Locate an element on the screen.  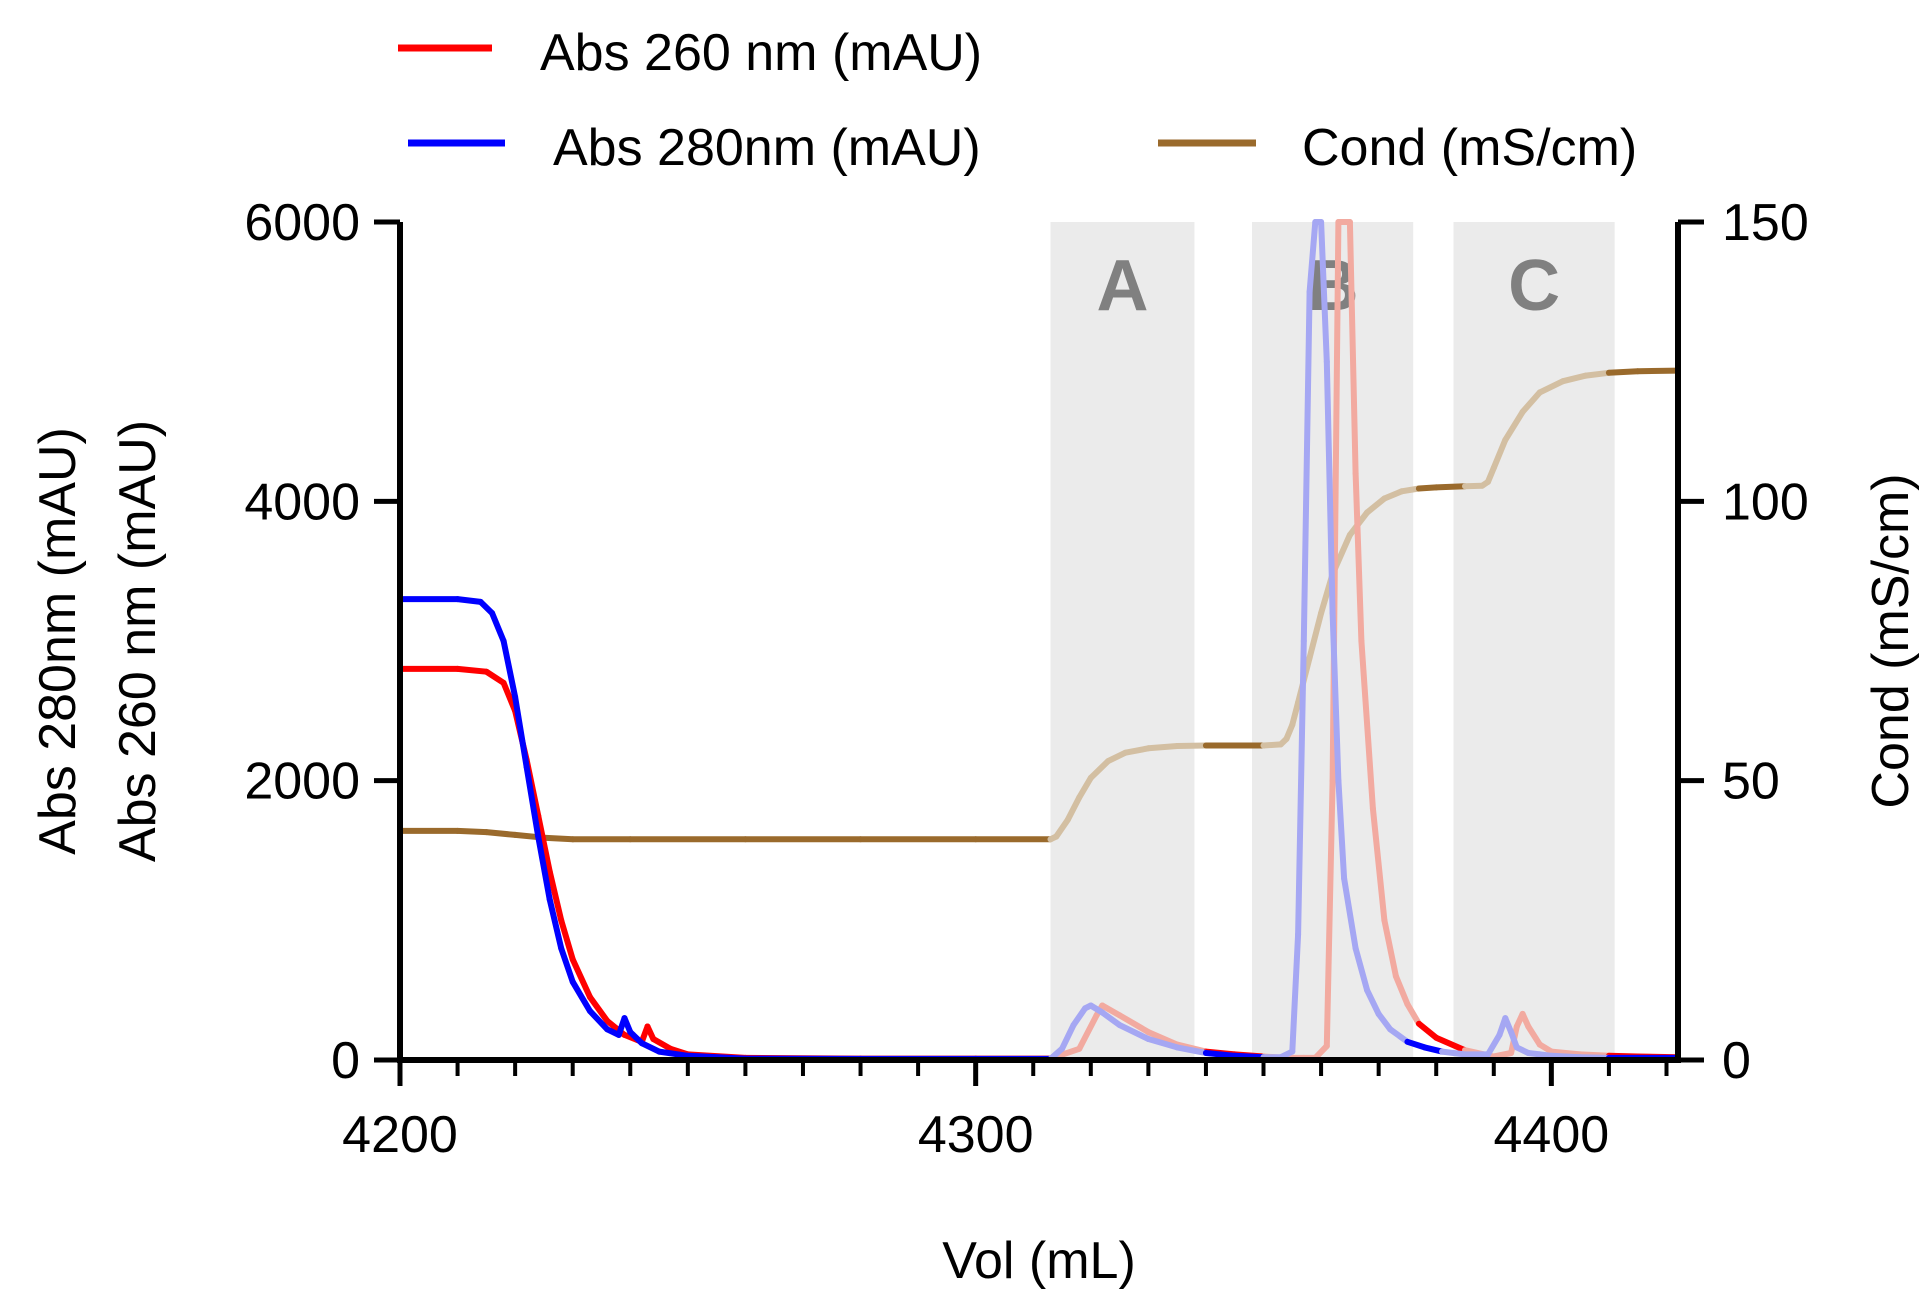
legend-label-cond: Cond (mS/cm) is located at coordinates (1469, 148).